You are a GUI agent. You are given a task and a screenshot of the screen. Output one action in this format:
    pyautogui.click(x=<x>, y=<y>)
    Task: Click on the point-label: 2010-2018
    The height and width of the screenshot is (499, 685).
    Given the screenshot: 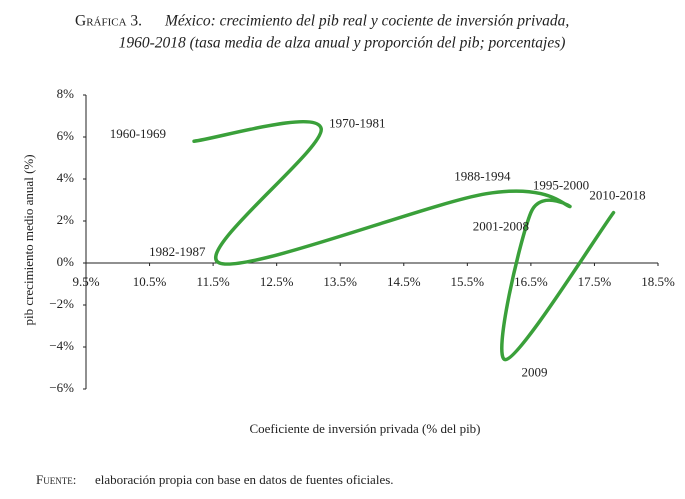 What is the action you would take?
    pyautogui.click(x=617, y=195)
    